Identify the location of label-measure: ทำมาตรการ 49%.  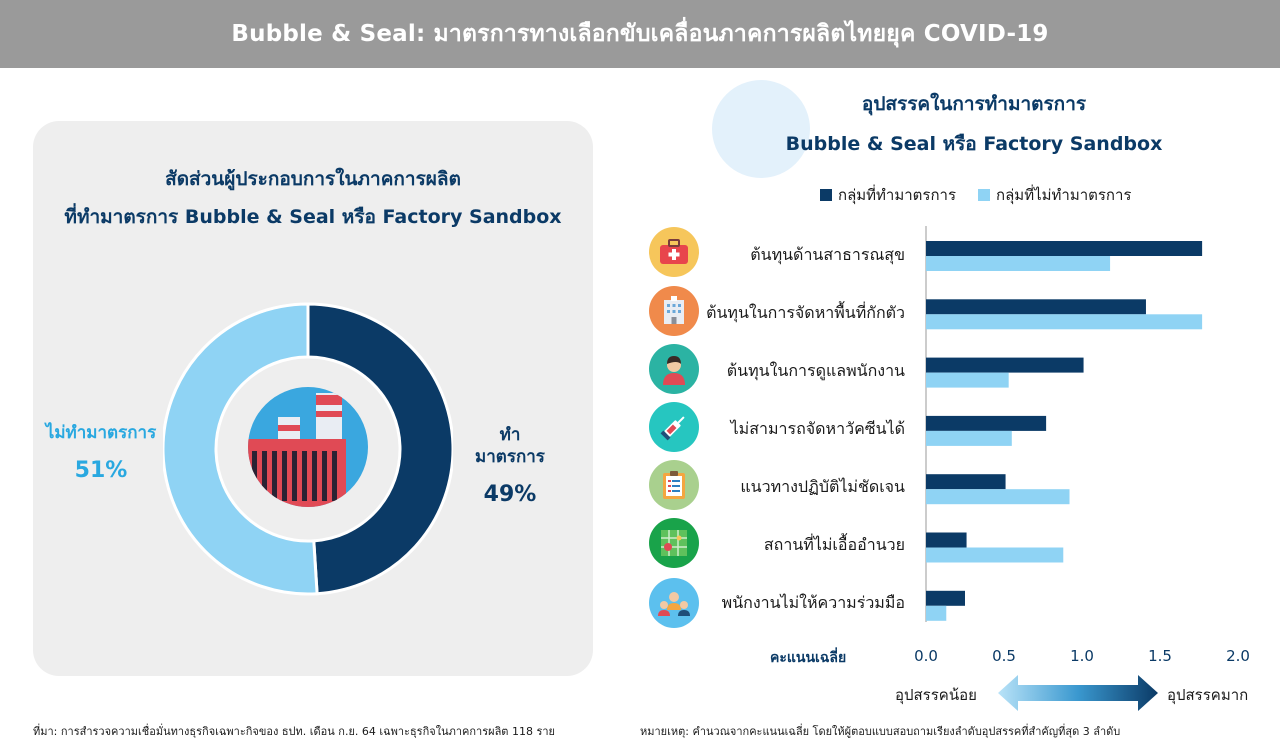
(510, 466).